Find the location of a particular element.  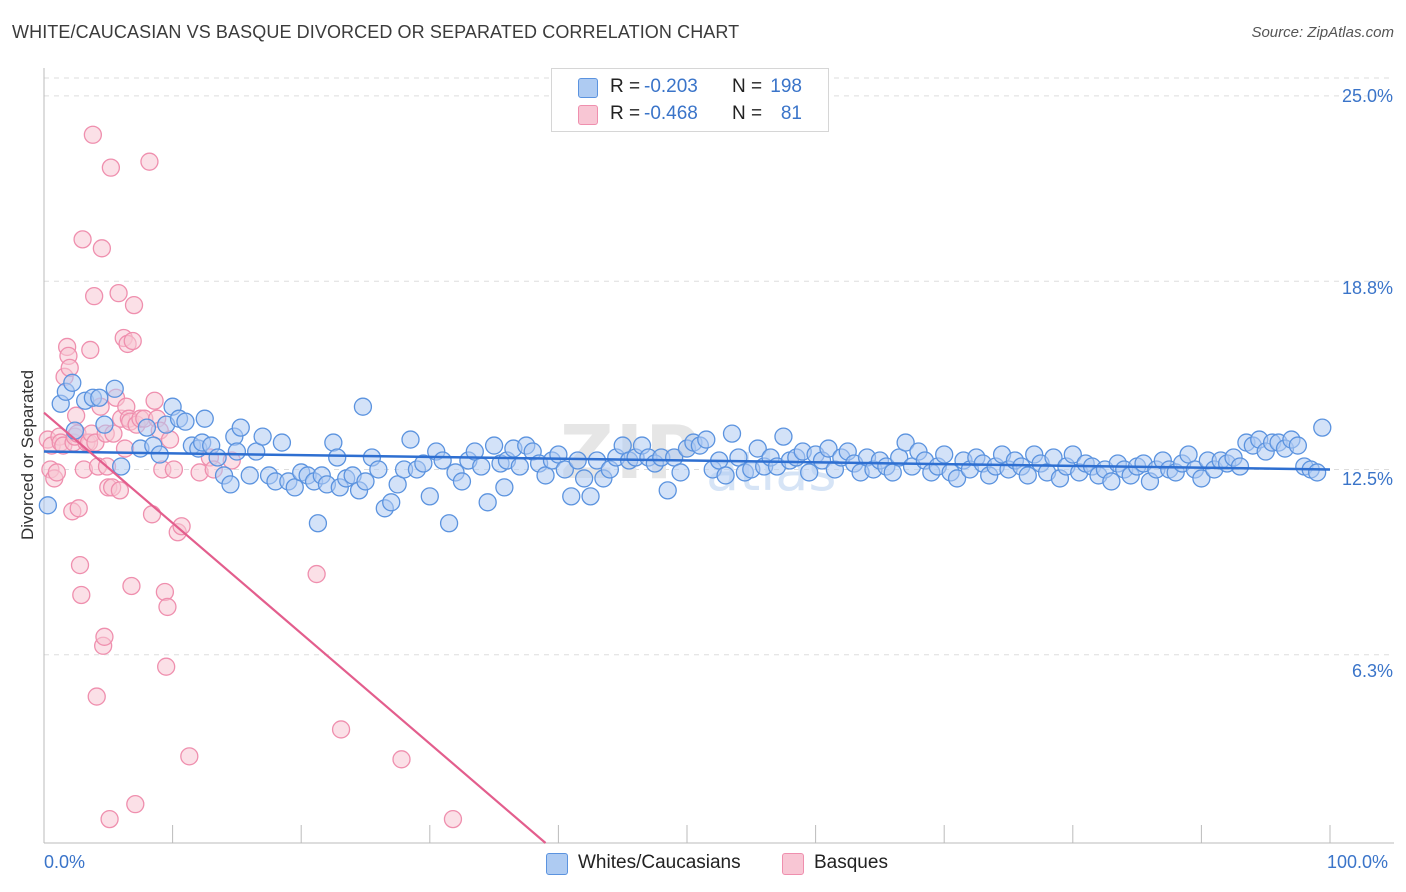

legend-swatch-blue is located at coordinates (588, 88).